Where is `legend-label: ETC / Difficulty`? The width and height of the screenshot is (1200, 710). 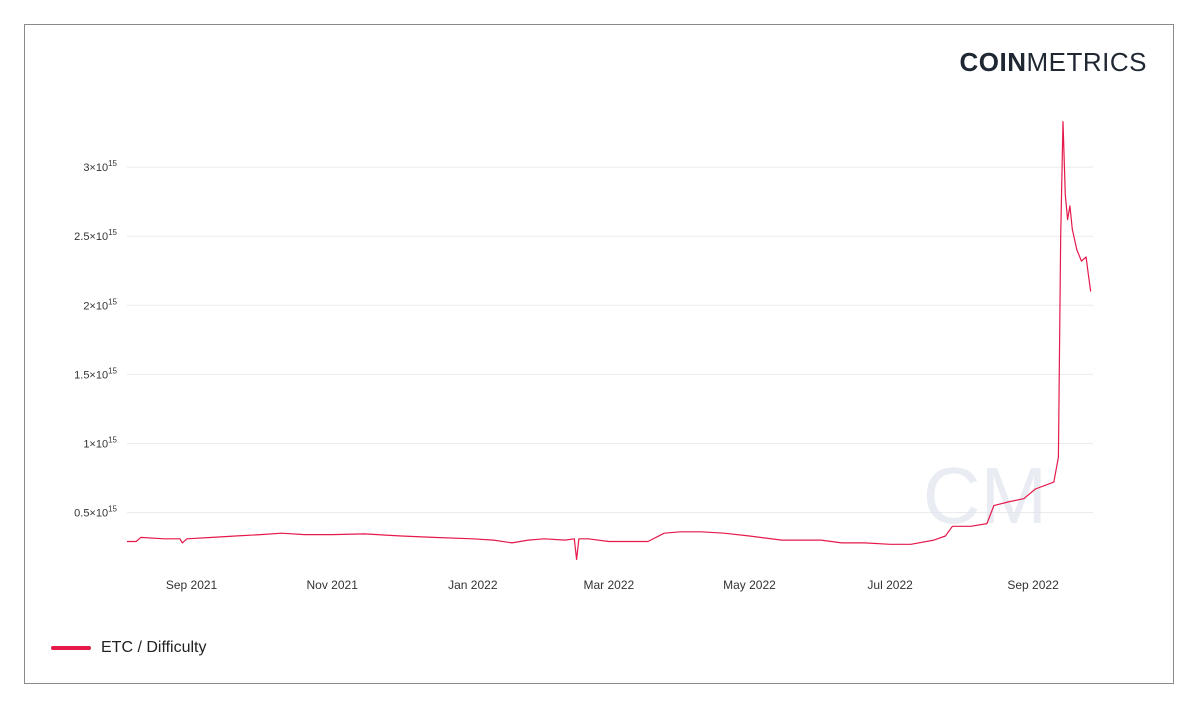 legend-label: ETC / Difficulty is located at coordinates (154, 647).